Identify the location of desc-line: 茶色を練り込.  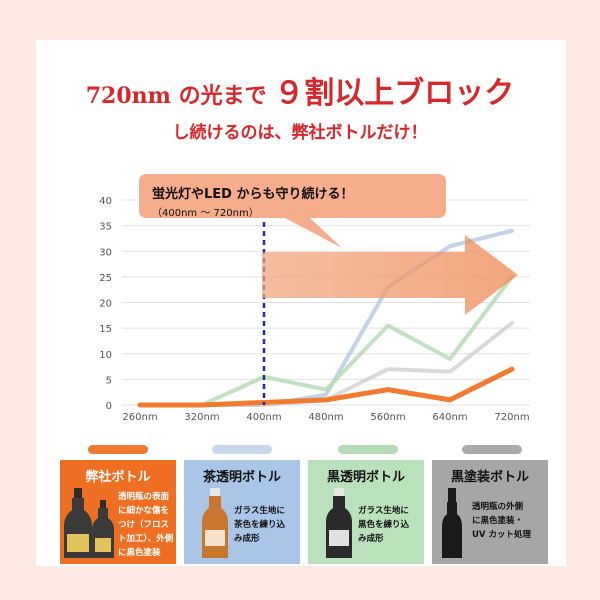
(260, 525).